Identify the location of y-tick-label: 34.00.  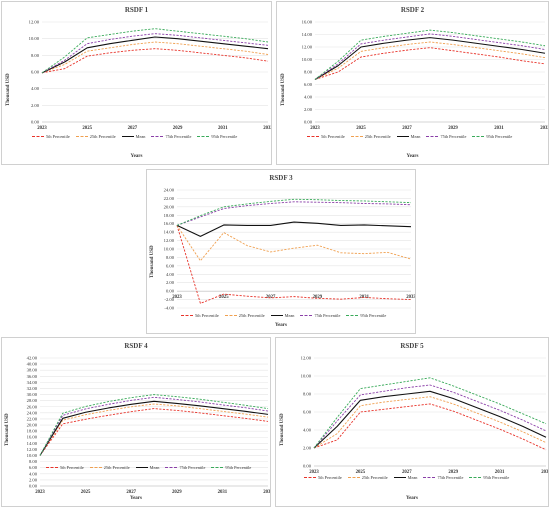
(32, 382).